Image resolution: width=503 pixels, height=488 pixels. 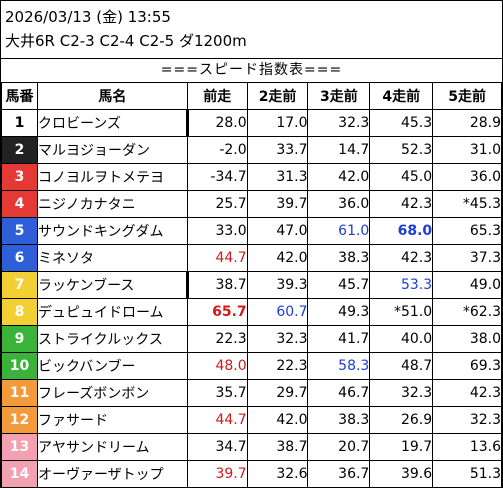 What do you see at coordinates (19, 204) in the screenshot?
I see `horse-number: 4` at bounding box center [19, 204].